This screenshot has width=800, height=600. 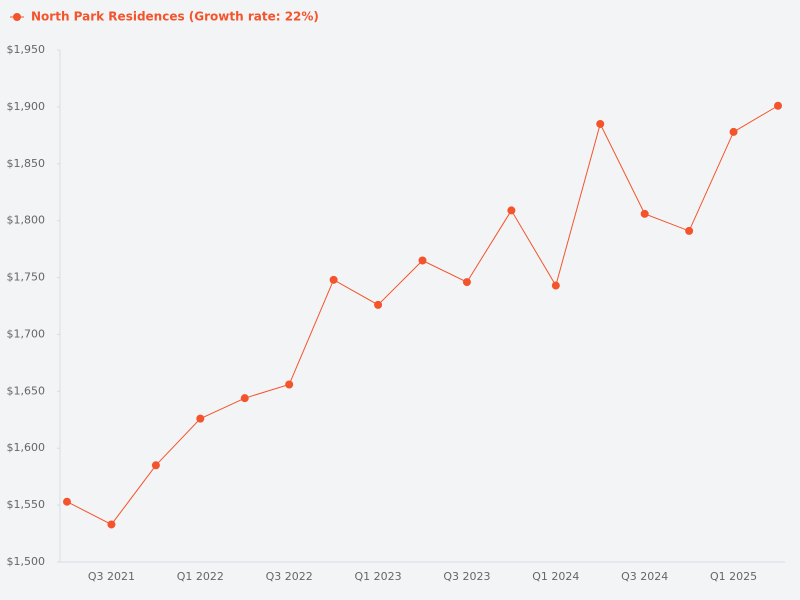 What do you see at coordinates (26, 390) in the screenshot?
I see `y-tick-label: $1,650` at bounding box center [26, 390].